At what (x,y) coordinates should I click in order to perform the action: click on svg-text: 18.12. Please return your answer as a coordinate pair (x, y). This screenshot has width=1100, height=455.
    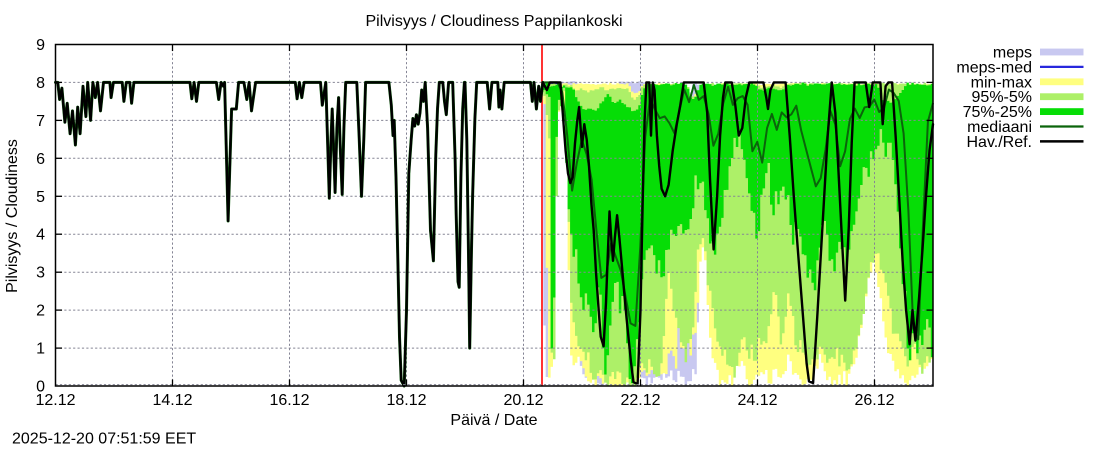
    Looking at the image, I should click on (406, 400).